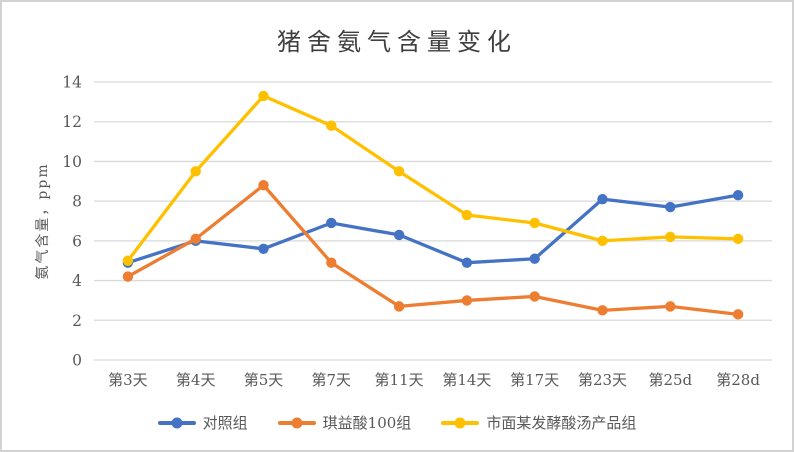 The height and width of the screenshot is (452, 794). Describe the element at coordinates (72, 122) in the screenshot. I see `y-tick-label-12: 12` at that location.